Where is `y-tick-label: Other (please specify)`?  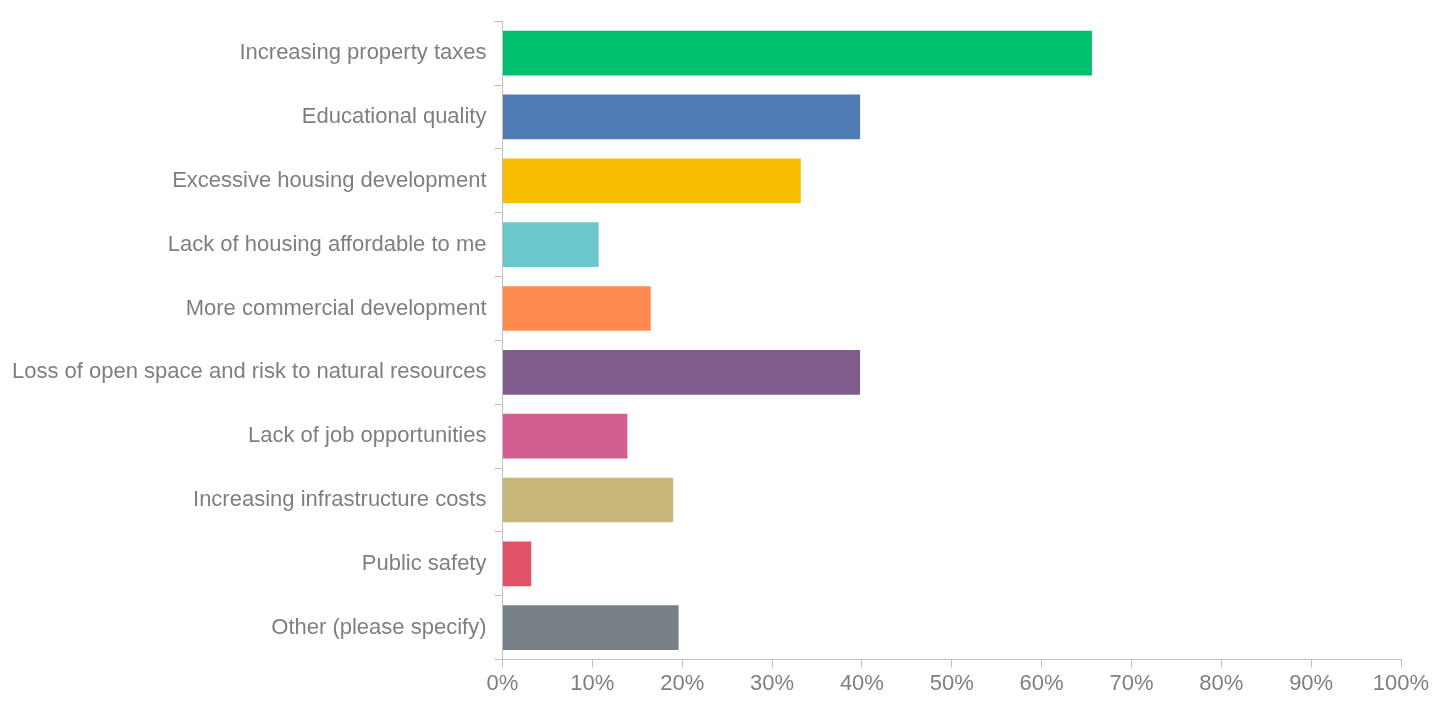
y-tick-label: Other (please specify) is located at coordinates (379, 626).